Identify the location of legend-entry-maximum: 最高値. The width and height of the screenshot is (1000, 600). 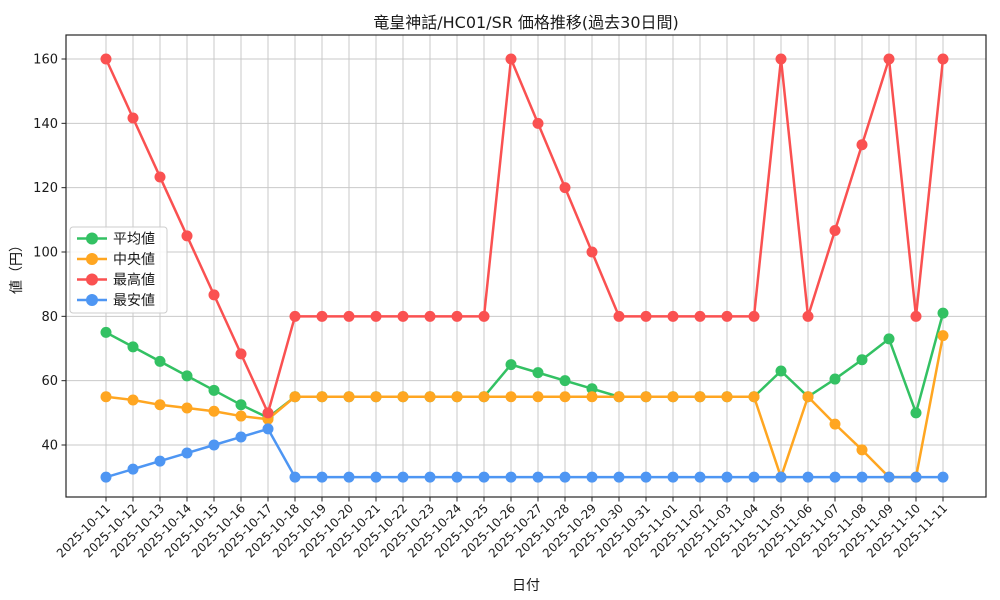
(116, 280).